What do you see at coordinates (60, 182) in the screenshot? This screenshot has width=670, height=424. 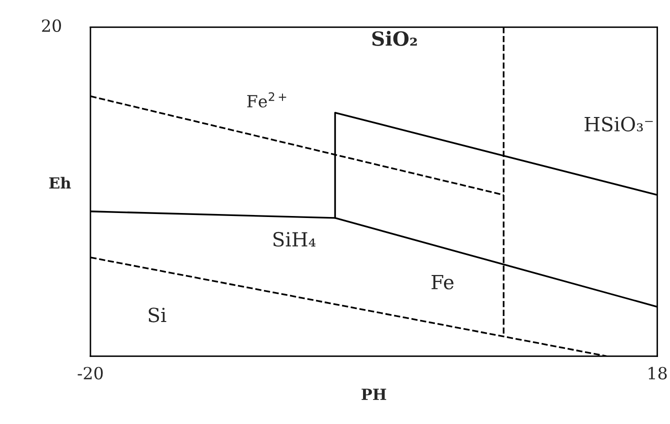 I see `y-axis-title: Eh` at bounding box center [60, 182].